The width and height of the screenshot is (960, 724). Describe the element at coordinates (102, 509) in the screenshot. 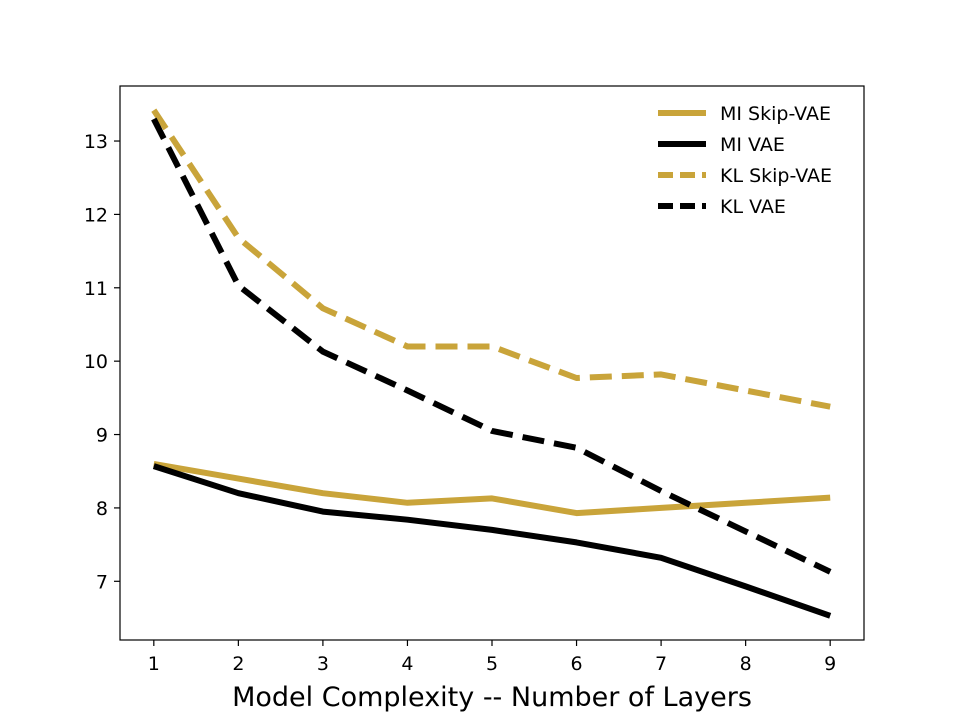

I see `y-tick-label: 8` at that location.